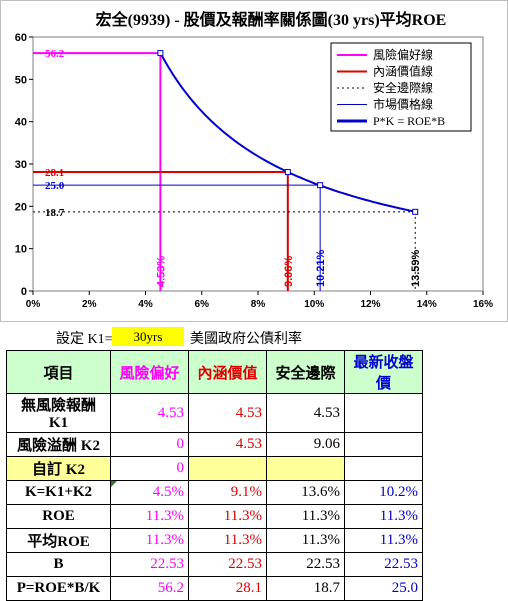 The image size is (508, 601). I want to click on table-row: 自訂 K2 0, so click(214, 468).